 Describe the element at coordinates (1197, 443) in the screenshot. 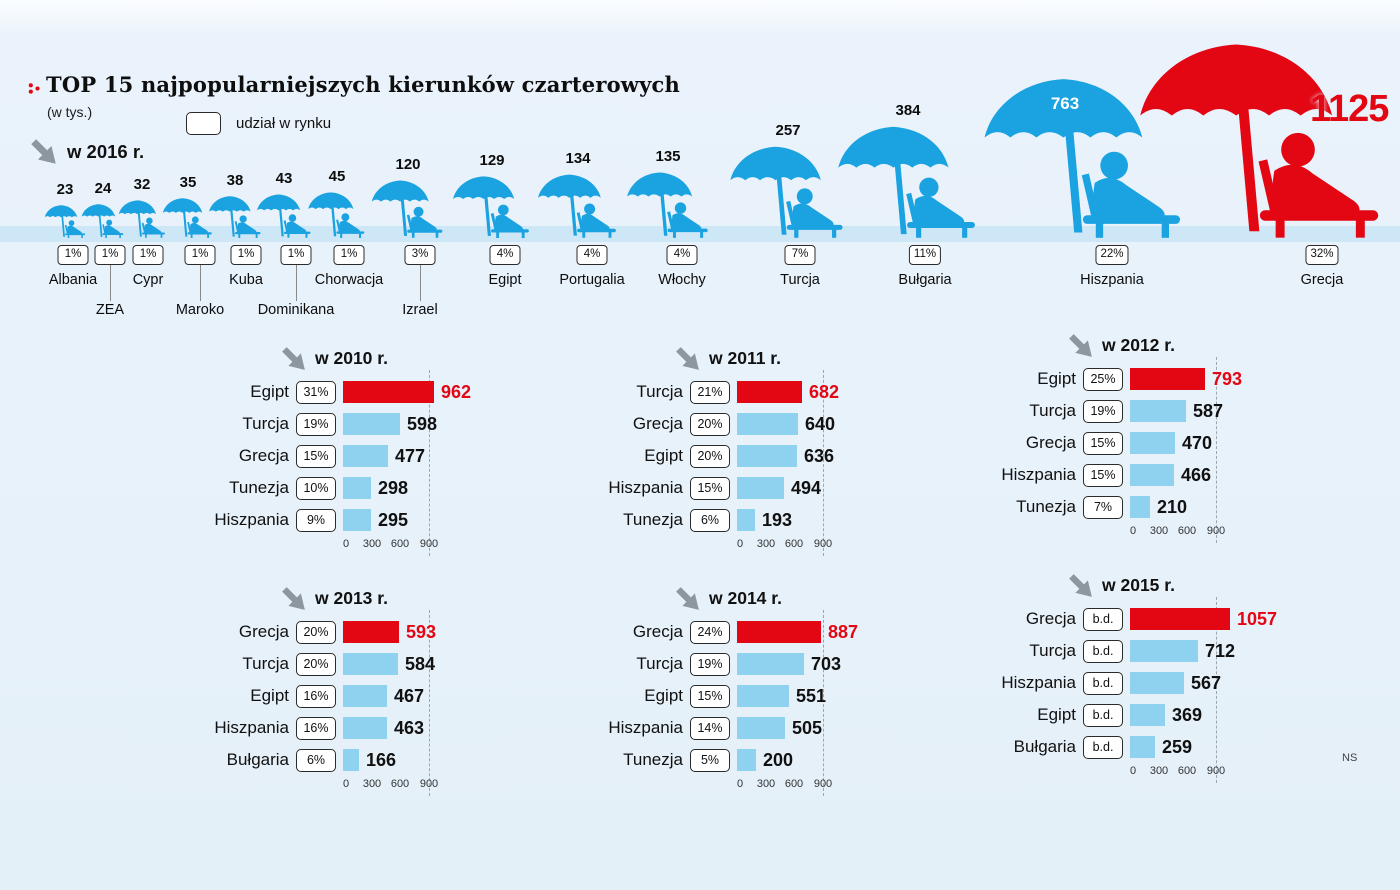

I see `value-label: 470` at that location.